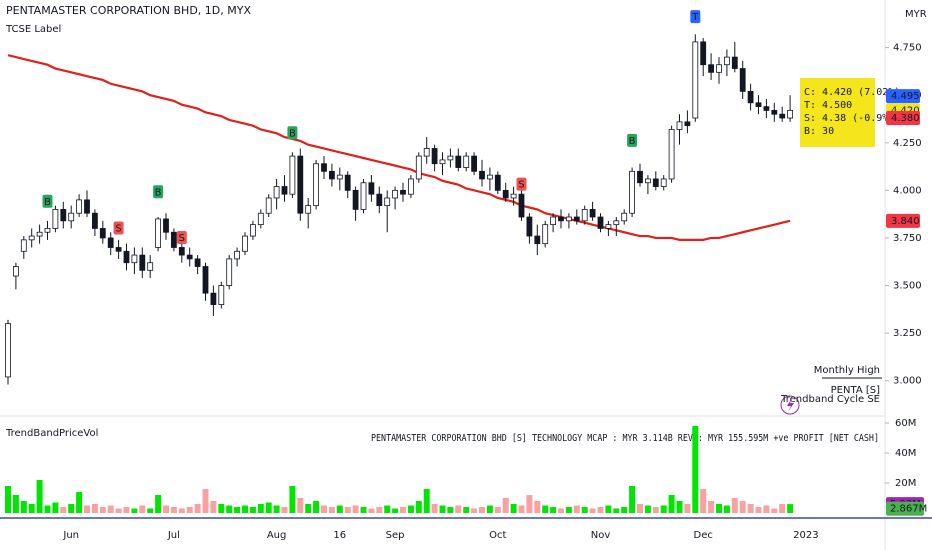 The image size is (932, 550). Describe the element at coordinates (905, 423) in the screenshot. I see `y-tick-label: 60M` at that location.